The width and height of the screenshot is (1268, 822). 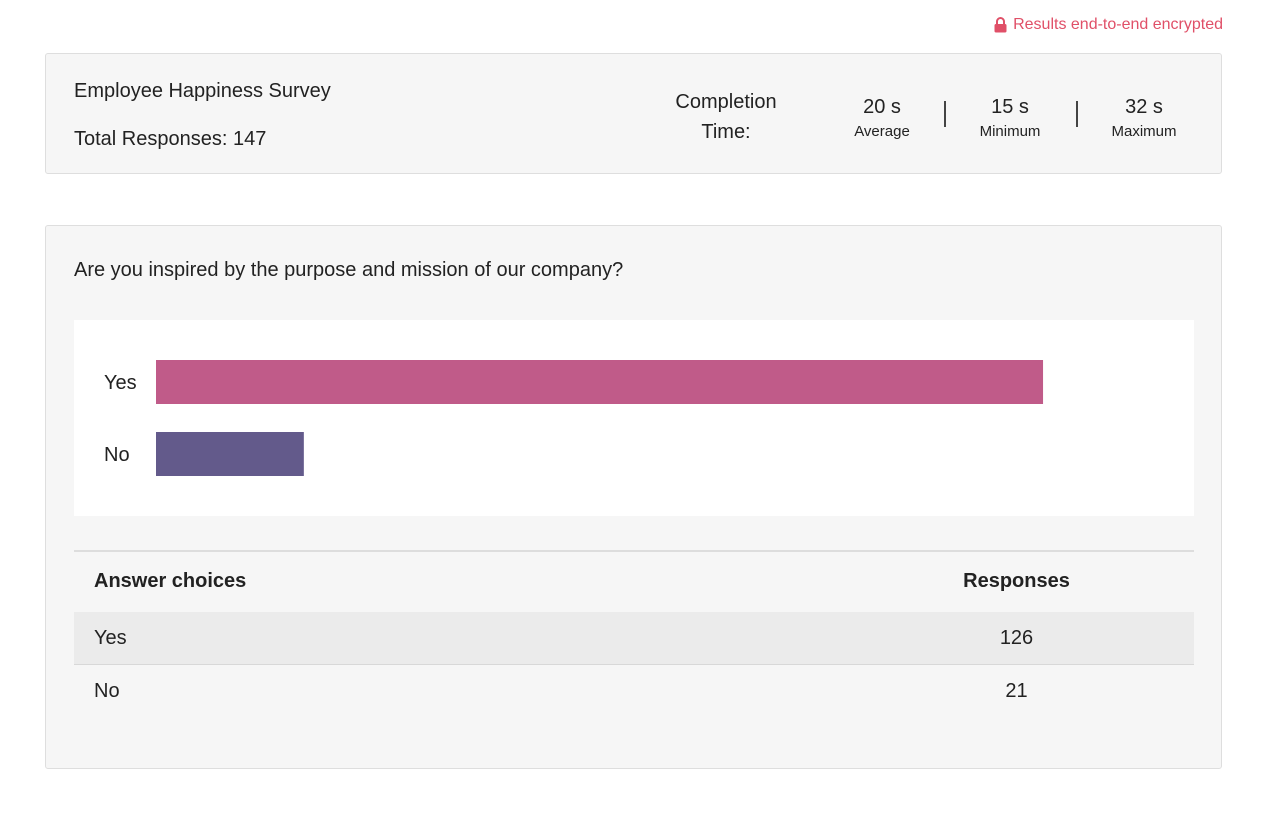 I want to click on header-responses: Responses, so click(x=1016, y=581).